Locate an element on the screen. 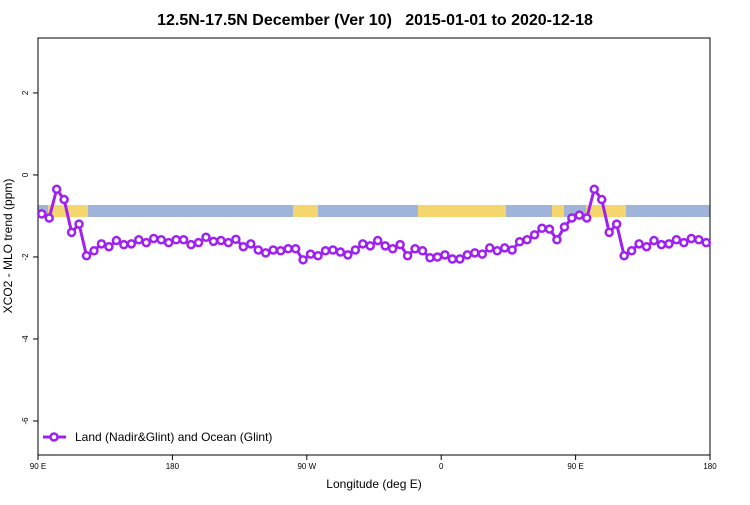 The height and width of the screenshot is (505, 750). legend-label: Land (Nadir&Glint) and Ocean (Glint) is located at coordinates (173, 437).